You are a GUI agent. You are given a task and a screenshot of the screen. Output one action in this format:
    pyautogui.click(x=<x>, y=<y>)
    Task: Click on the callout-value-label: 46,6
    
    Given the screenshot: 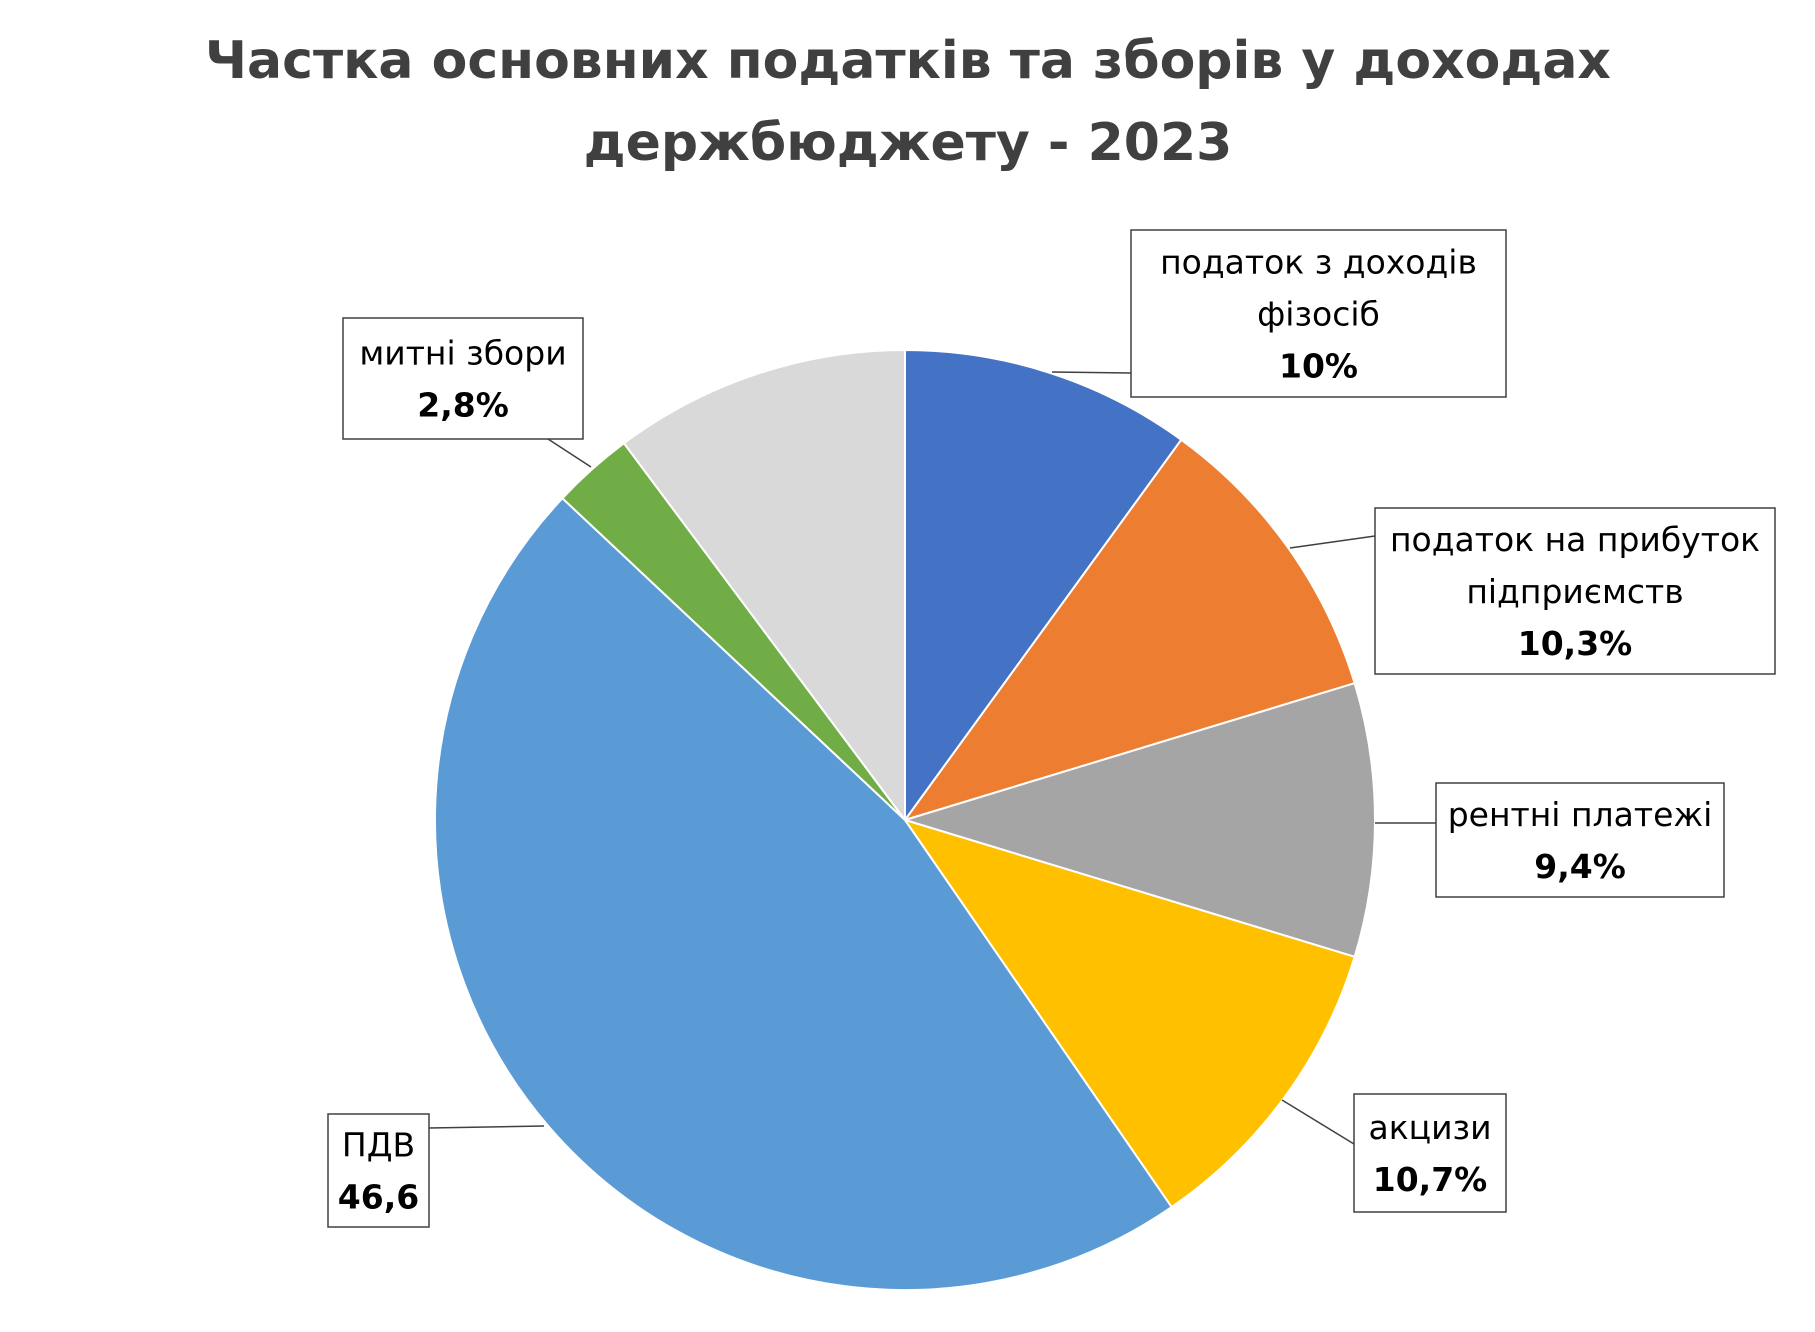 What is the action you would take?
    pyautogui.click(x=378, y=1197)
    